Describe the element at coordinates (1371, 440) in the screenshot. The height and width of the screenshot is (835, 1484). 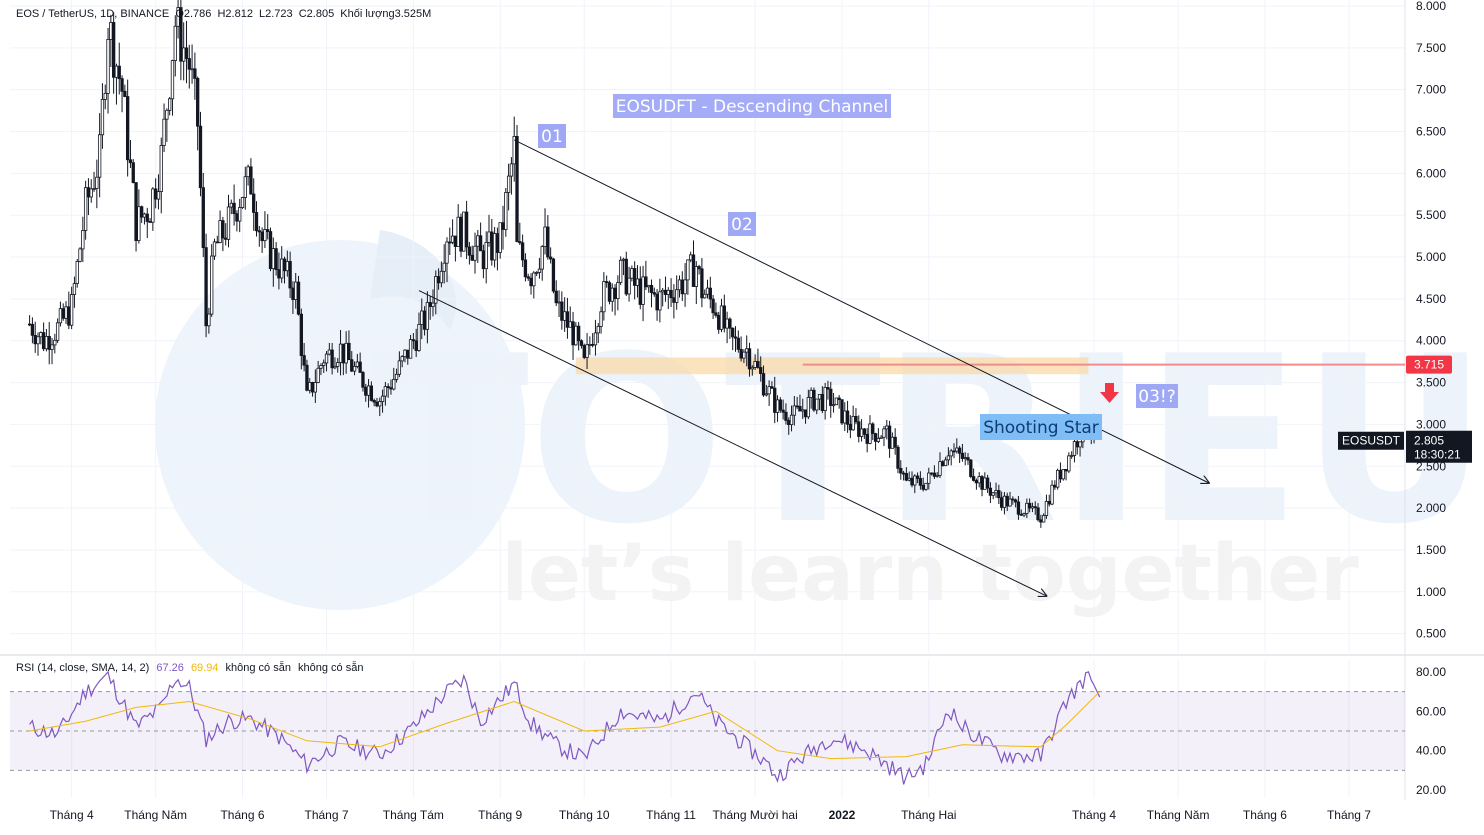
I see `symbol-tag: EOSUSDT` at that location.